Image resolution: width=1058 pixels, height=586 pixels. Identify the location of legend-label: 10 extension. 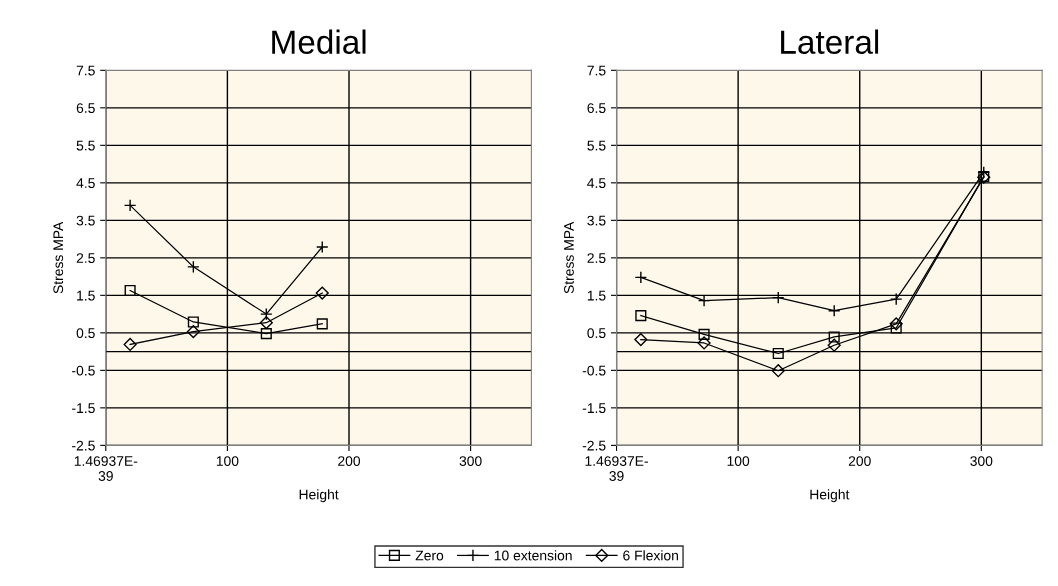
(533, 555).